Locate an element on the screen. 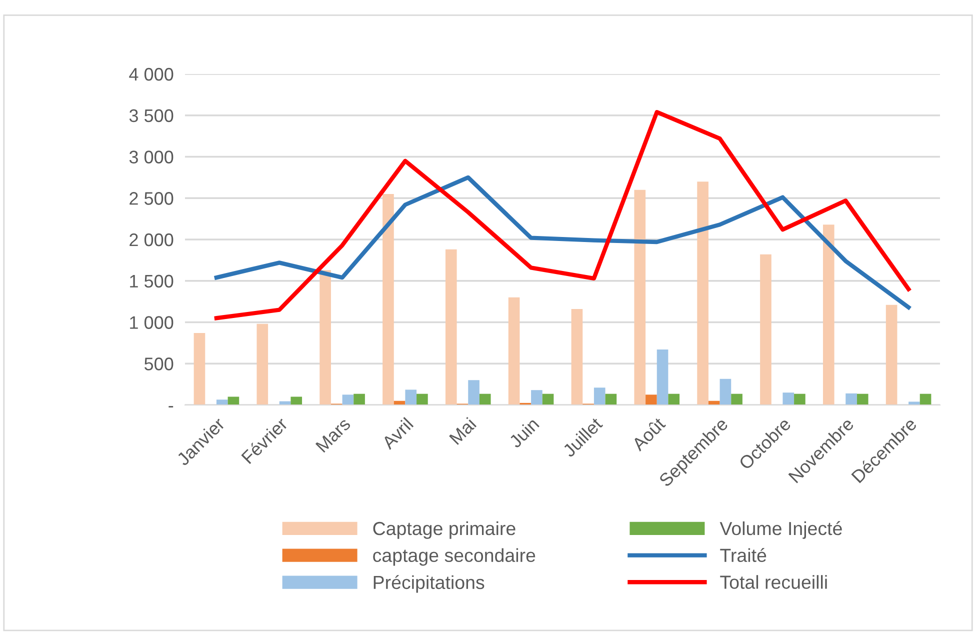 The image size is (978, 633). y-tick-label: 500 is located at coordinates (159, 364).